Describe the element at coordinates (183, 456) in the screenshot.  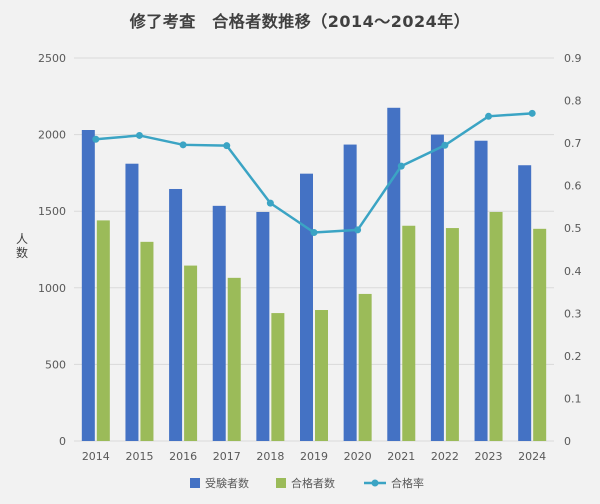
I see `x-tick-label: 2016` at that location.